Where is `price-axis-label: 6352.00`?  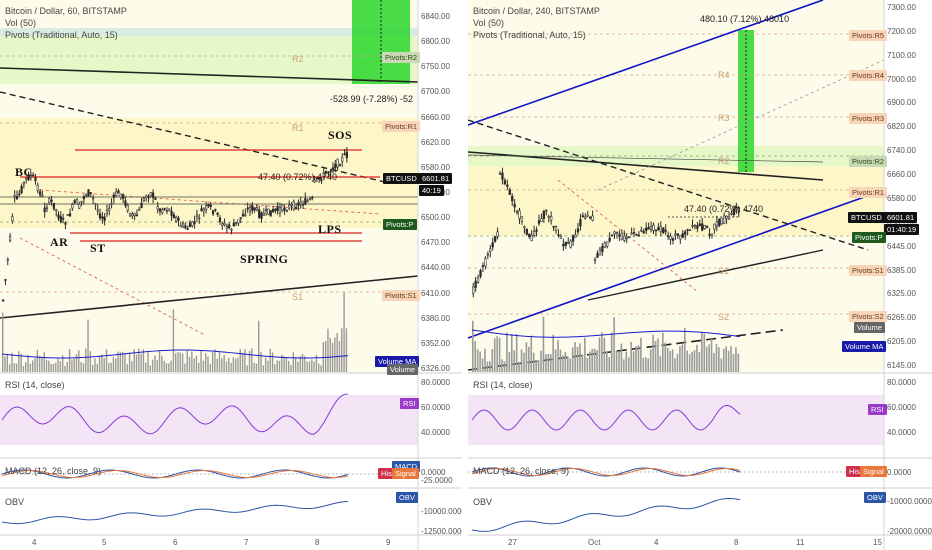 price-axis-label: 6352.00 is located at coordinates (435, 343).